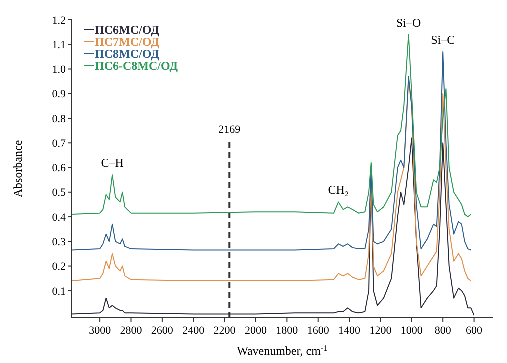 Image resolution: width=507 pixels, height=363 pixels. What do you see at coordinates (256, 331) in the screenshot?
I see `x-tick-label: 2000` at bounding box center [256, 331].